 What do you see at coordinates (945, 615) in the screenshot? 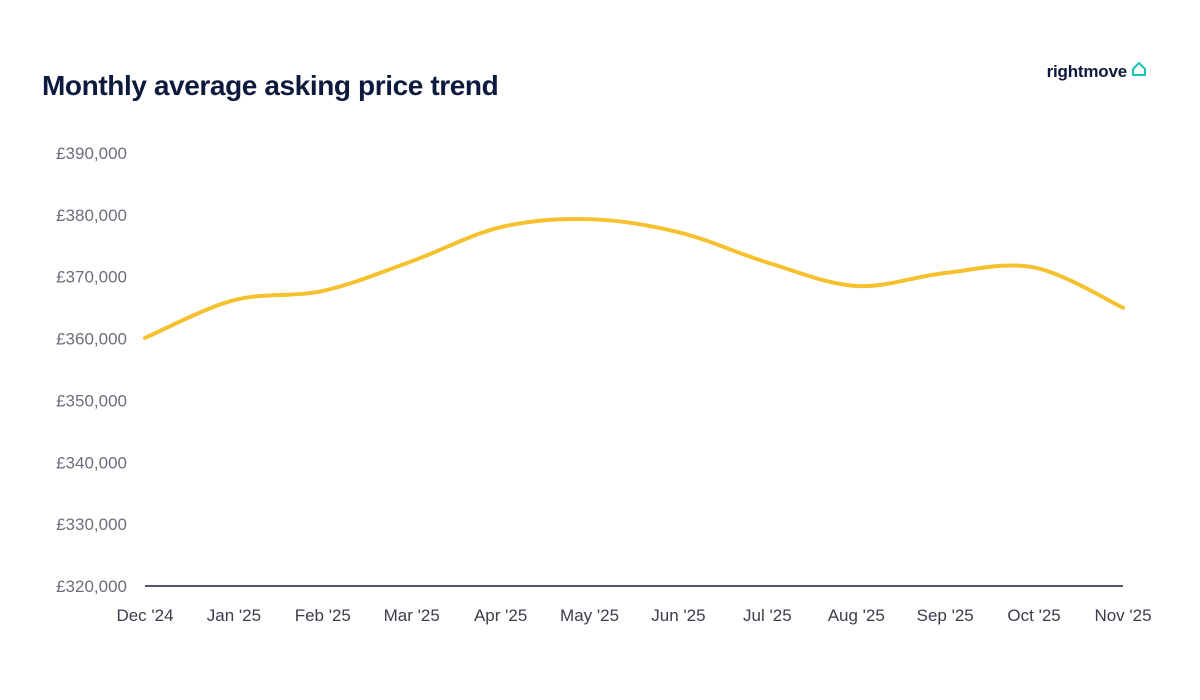
I see `x-tick-label: Sep '25` at bounding box center [945, 615].